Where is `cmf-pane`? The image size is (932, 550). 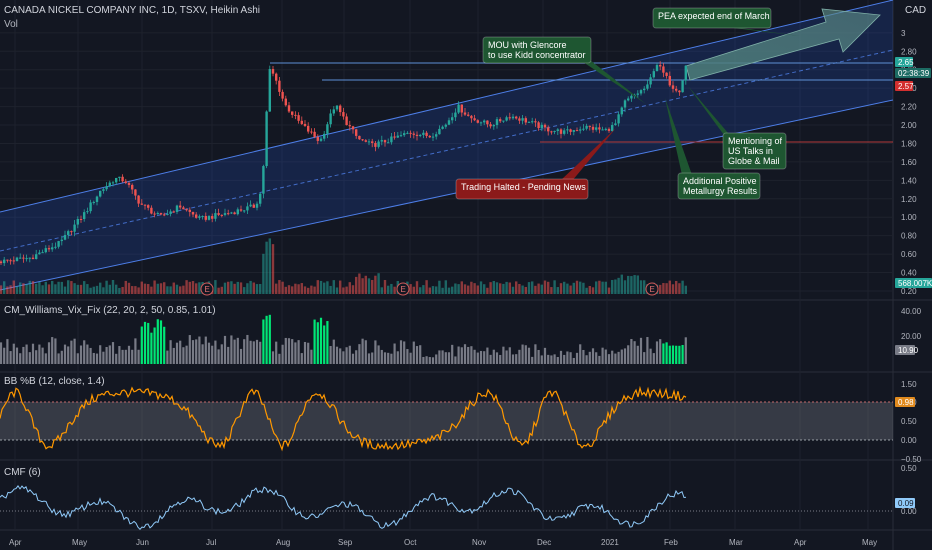
cmf-pane is located at coordinates (446, 508).